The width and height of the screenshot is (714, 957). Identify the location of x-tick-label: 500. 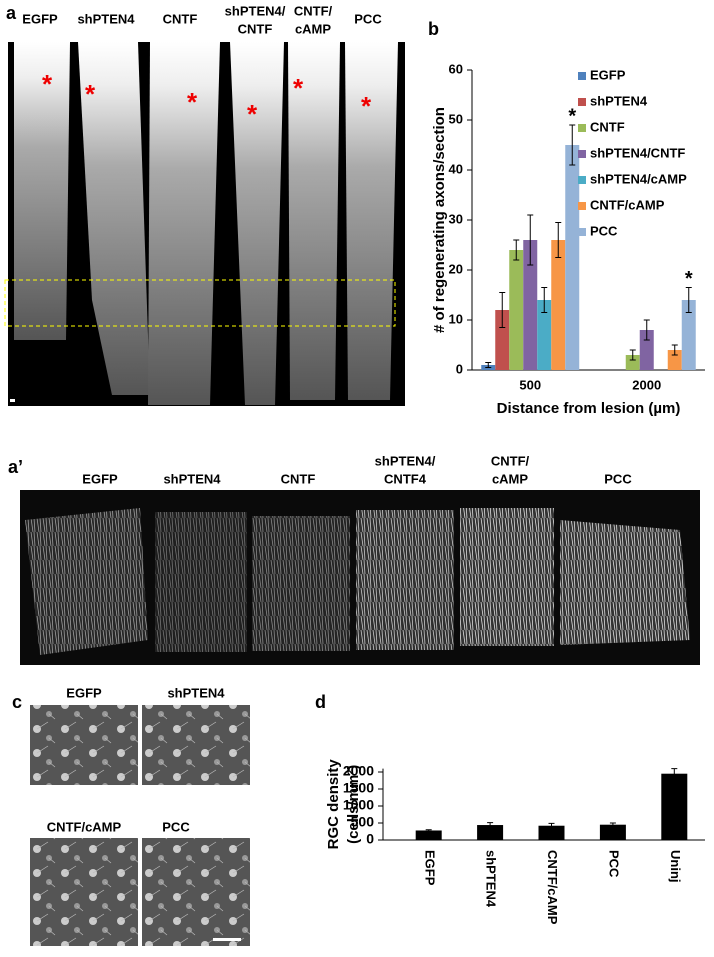
(530, 384).